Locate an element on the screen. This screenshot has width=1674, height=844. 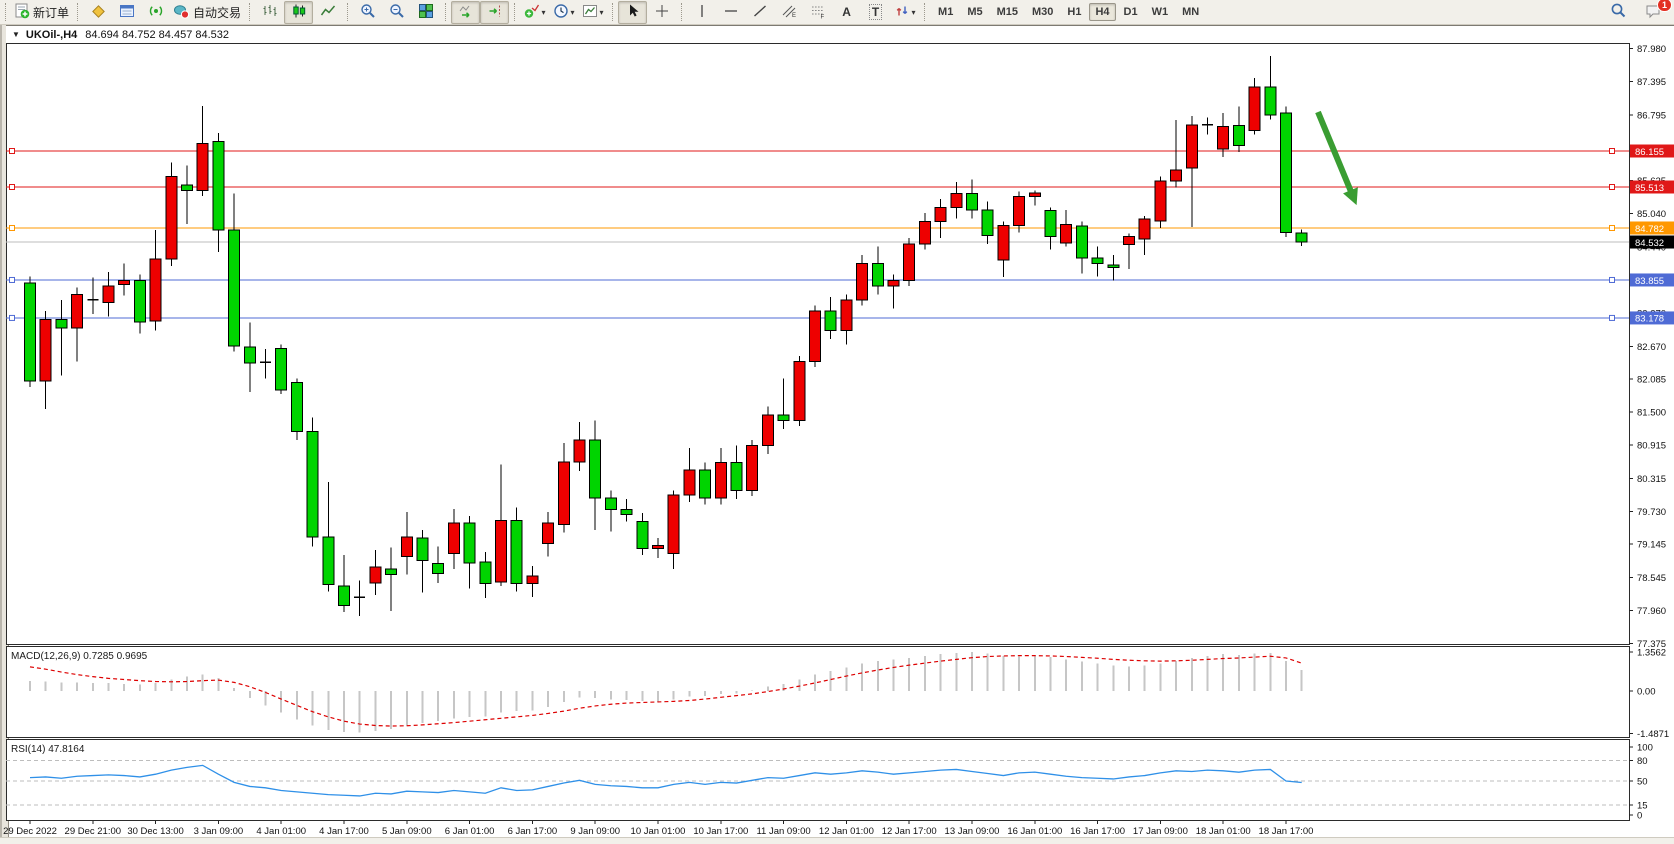
signal-button is located at coordinates (155, 12).